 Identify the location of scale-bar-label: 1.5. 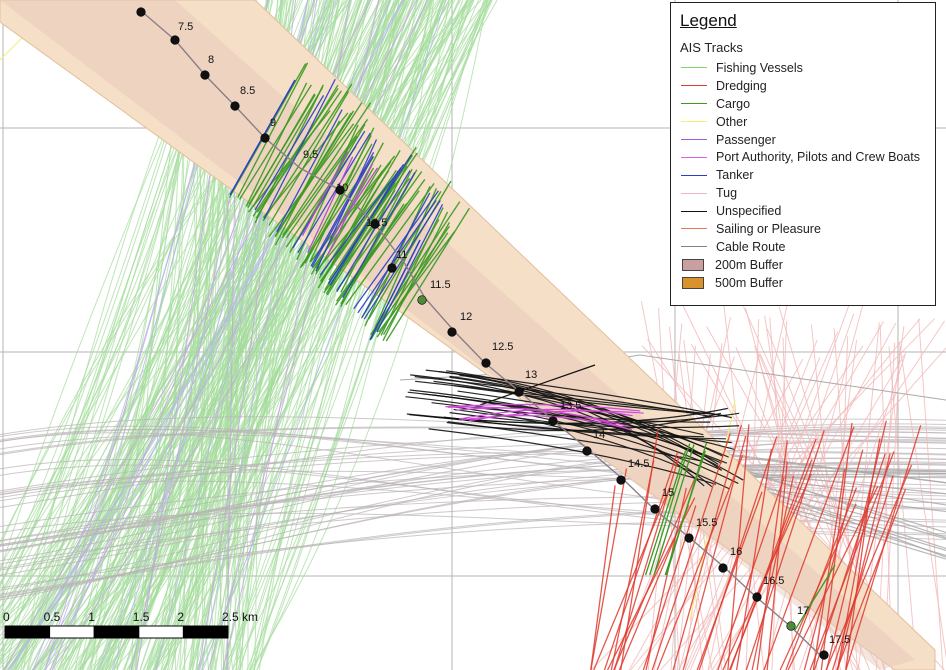
(141, 617).